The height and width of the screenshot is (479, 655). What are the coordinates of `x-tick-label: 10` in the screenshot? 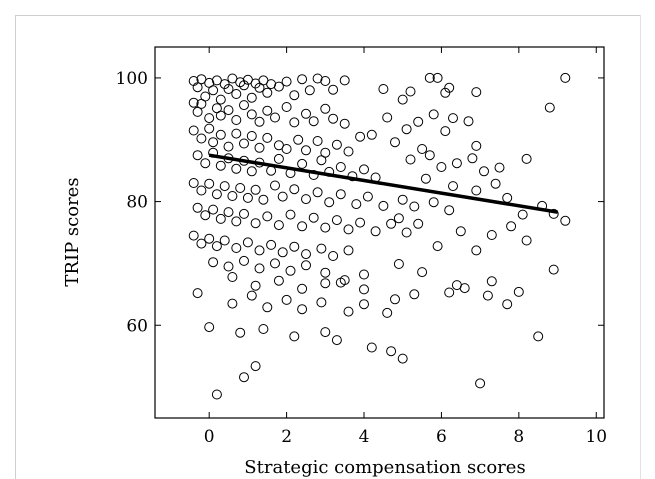 It's located at (596, 437).